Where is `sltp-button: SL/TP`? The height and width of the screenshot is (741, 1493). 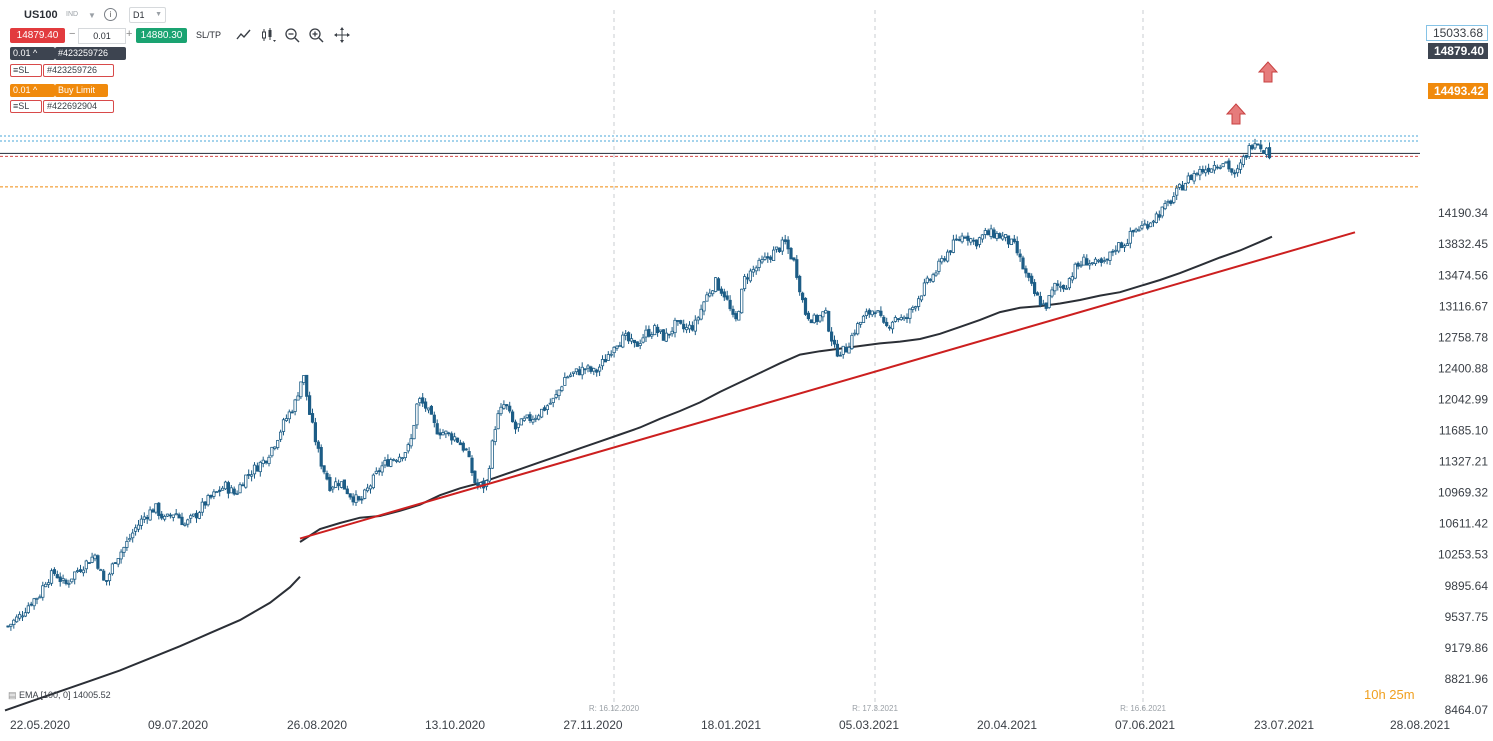 sltp-button: SL/TP is located at coordinates (209, 35).